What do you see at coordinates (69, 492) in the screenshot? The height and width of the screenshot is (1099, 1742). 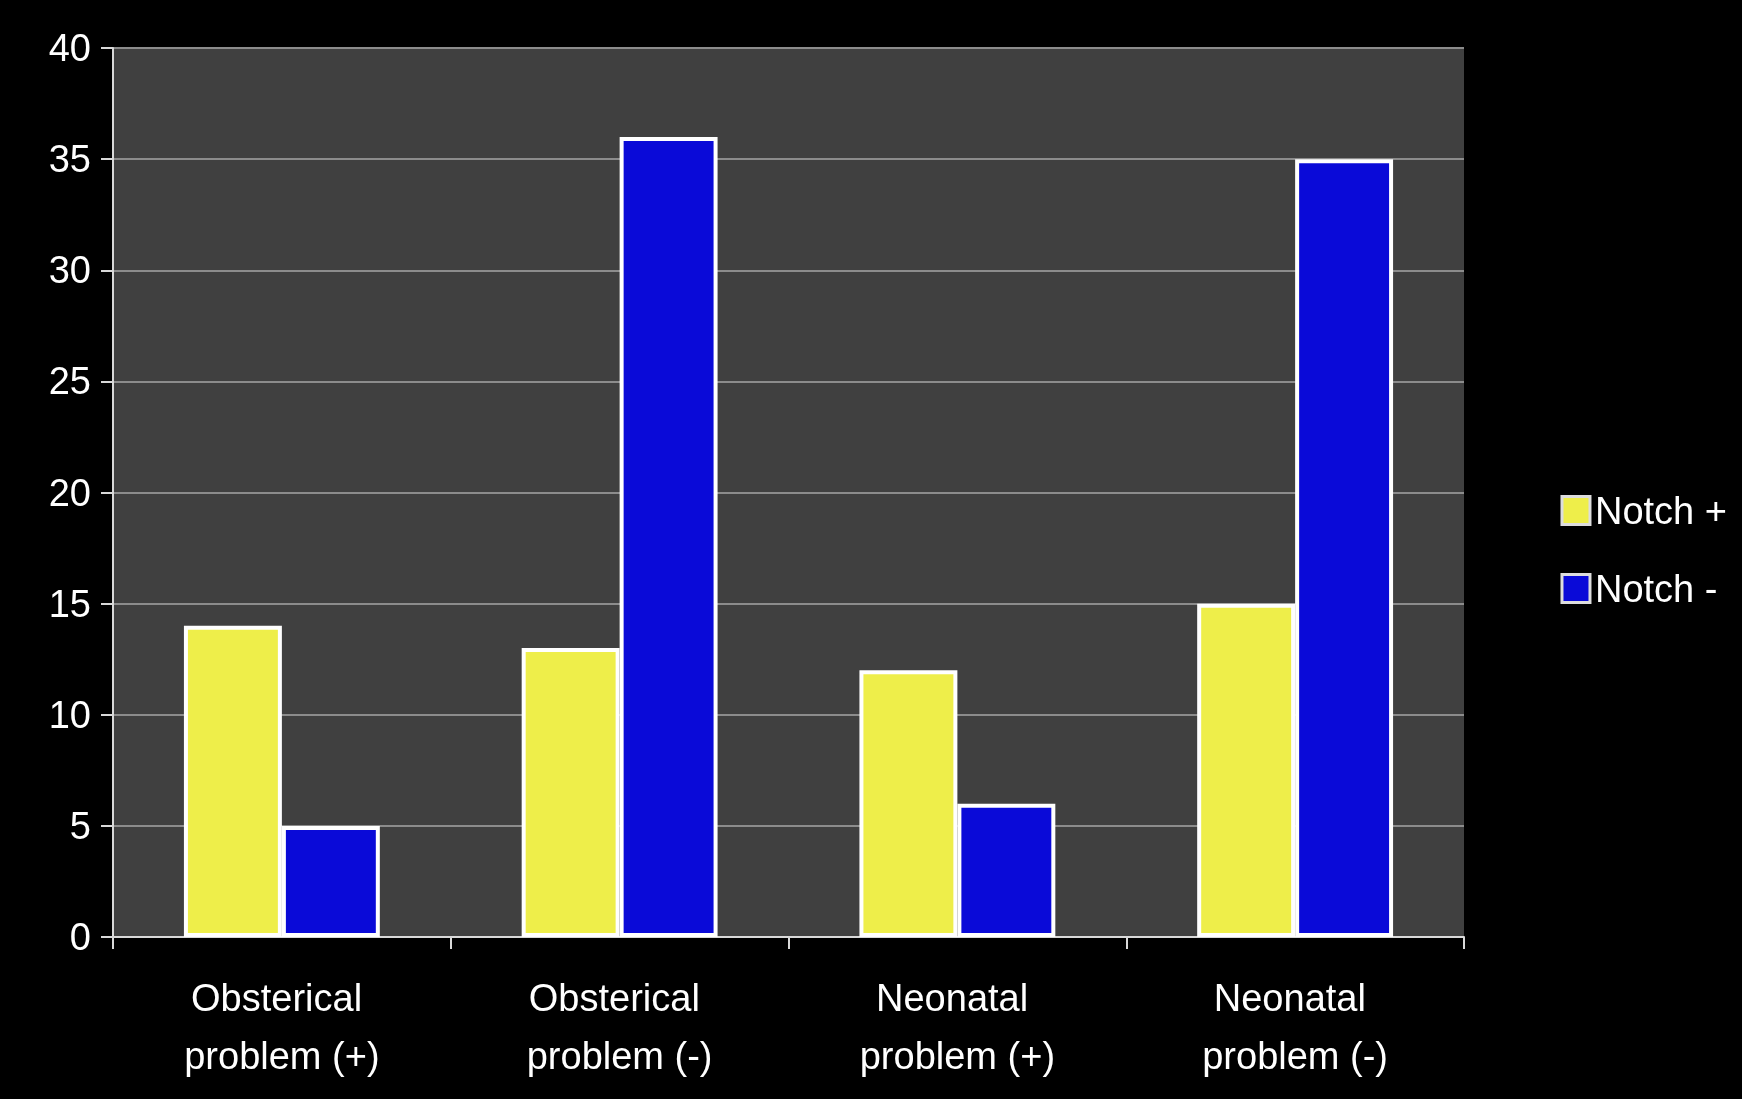 I see `y-tick-label: 20` at bounding box center [69, 492].